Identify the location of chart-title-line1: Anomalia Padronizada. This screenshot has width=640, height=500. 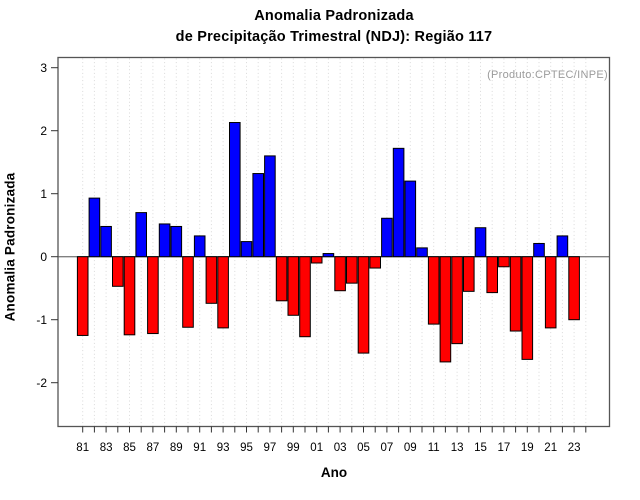
(334, 16).